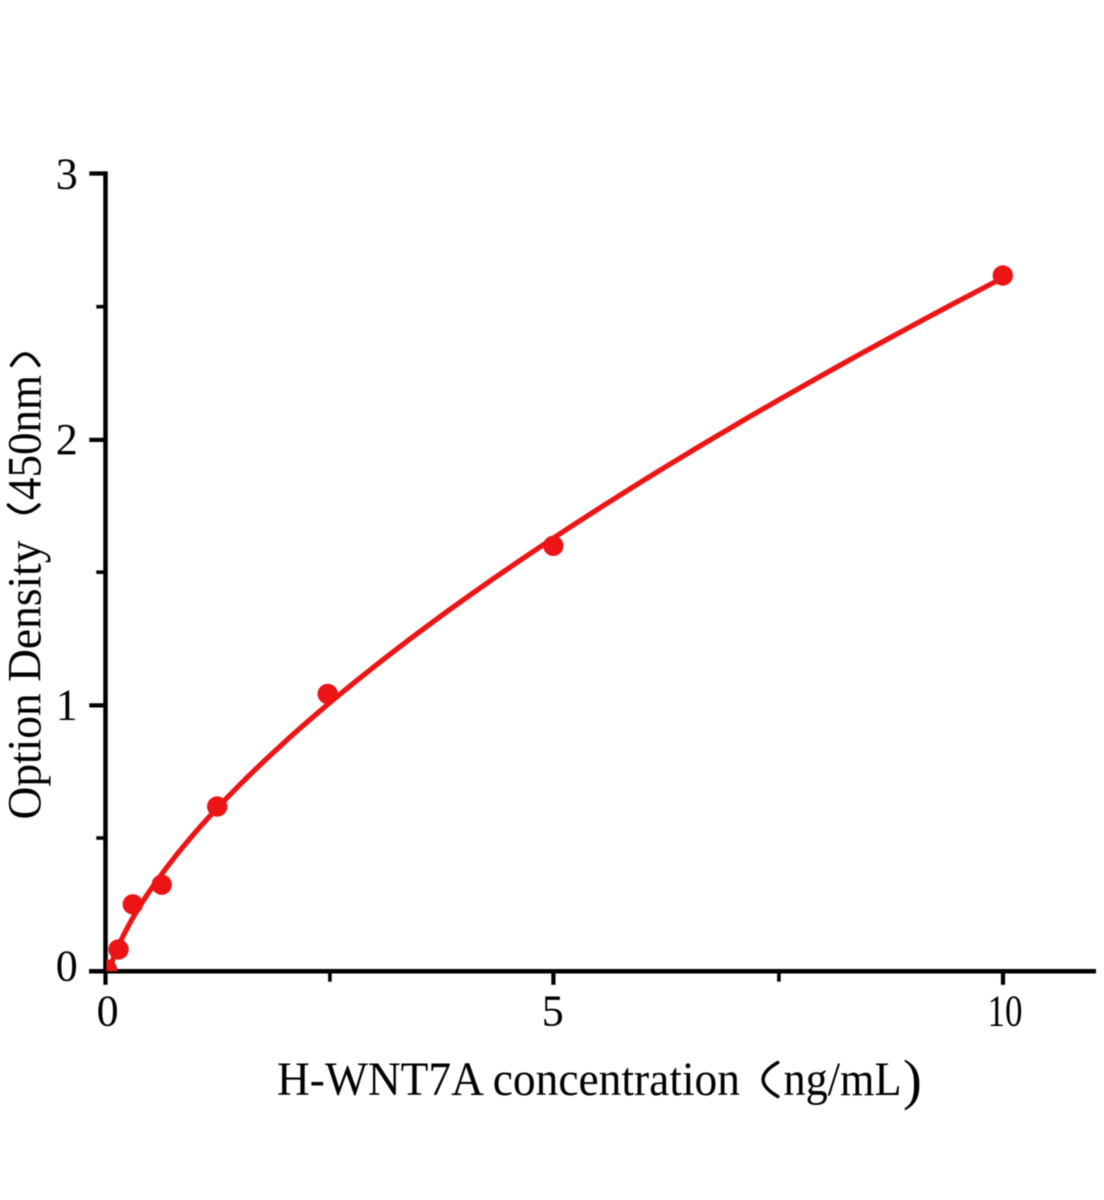 The image size is (1104, 1200). I want to click on svg-text: ng/mL, so click(843, 1079).